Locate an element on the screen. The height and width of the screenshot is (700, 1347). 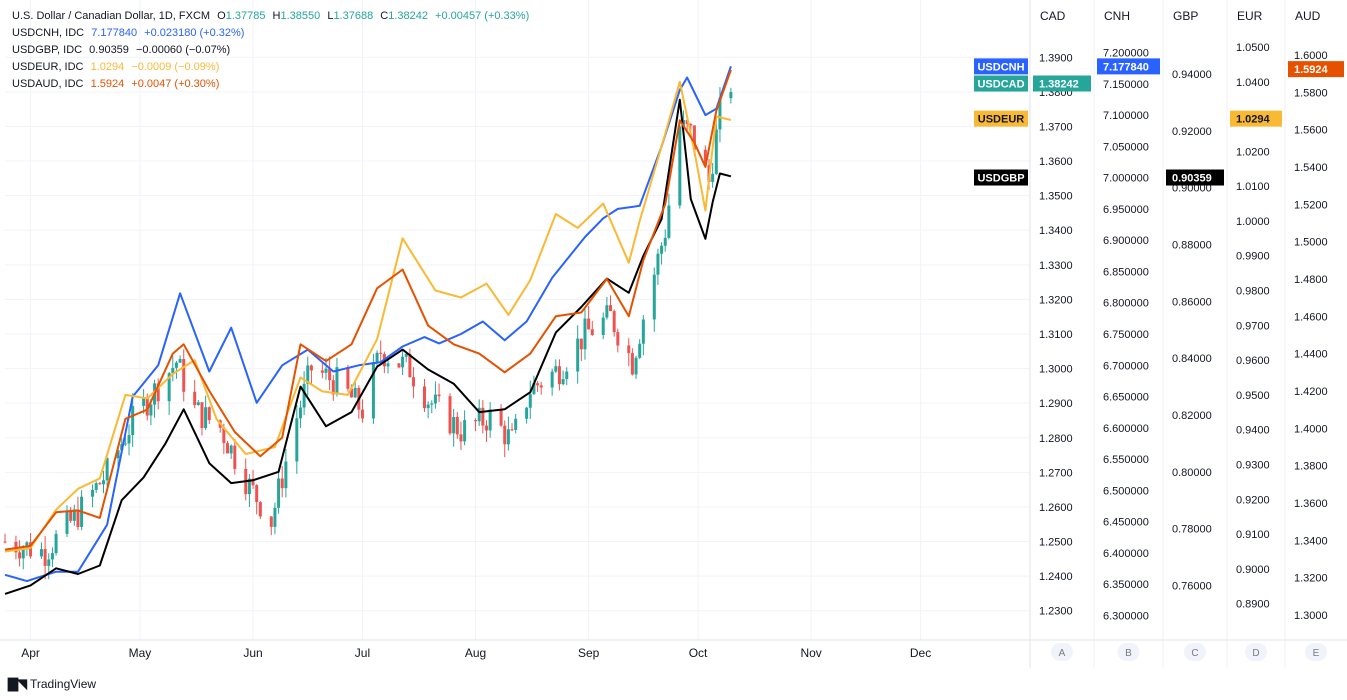
legend-c: C1.38242 is located at coordinates (404, 16).